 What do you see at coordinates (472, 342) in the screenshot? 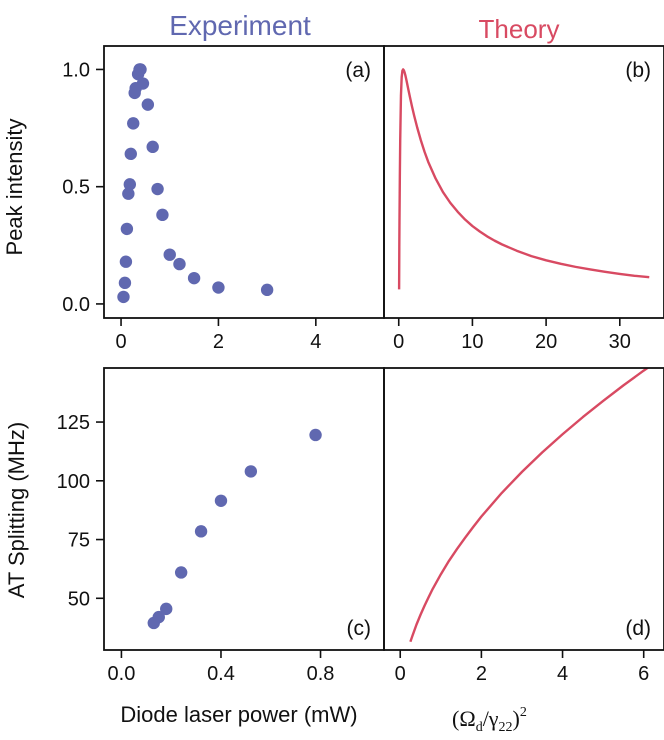
I see `panel-b-xtick-label-1: 10` at bounding box center [472, 342].